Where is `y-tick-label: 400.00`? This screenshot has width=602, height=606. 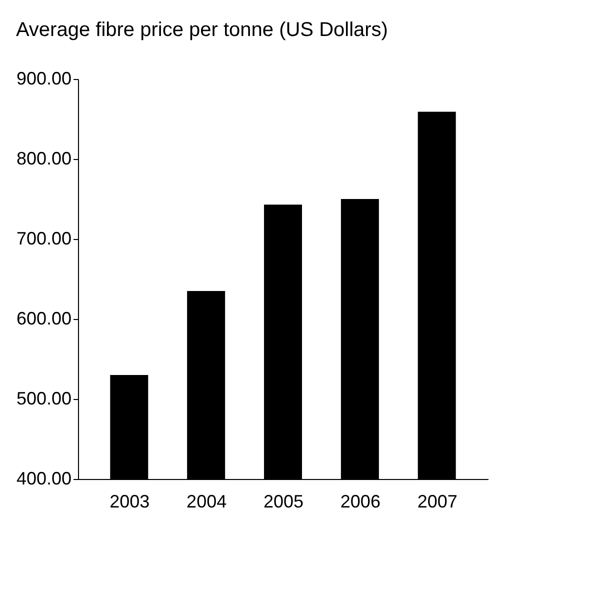
y-tick-label: 400.00 is located at coordinates (44, 478).